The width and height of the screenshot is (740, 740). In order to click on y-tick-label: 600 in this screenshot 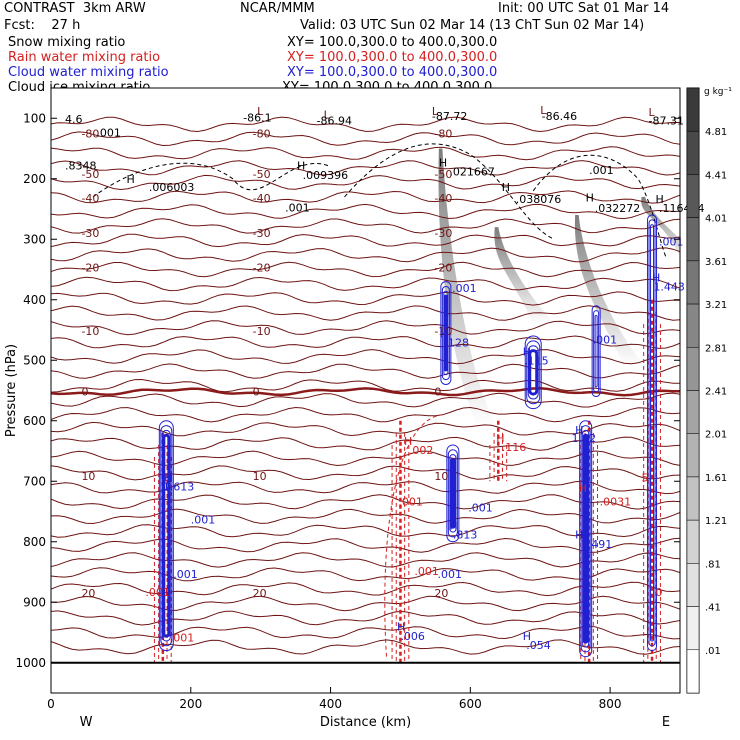, I will do `click(34, 421)`.